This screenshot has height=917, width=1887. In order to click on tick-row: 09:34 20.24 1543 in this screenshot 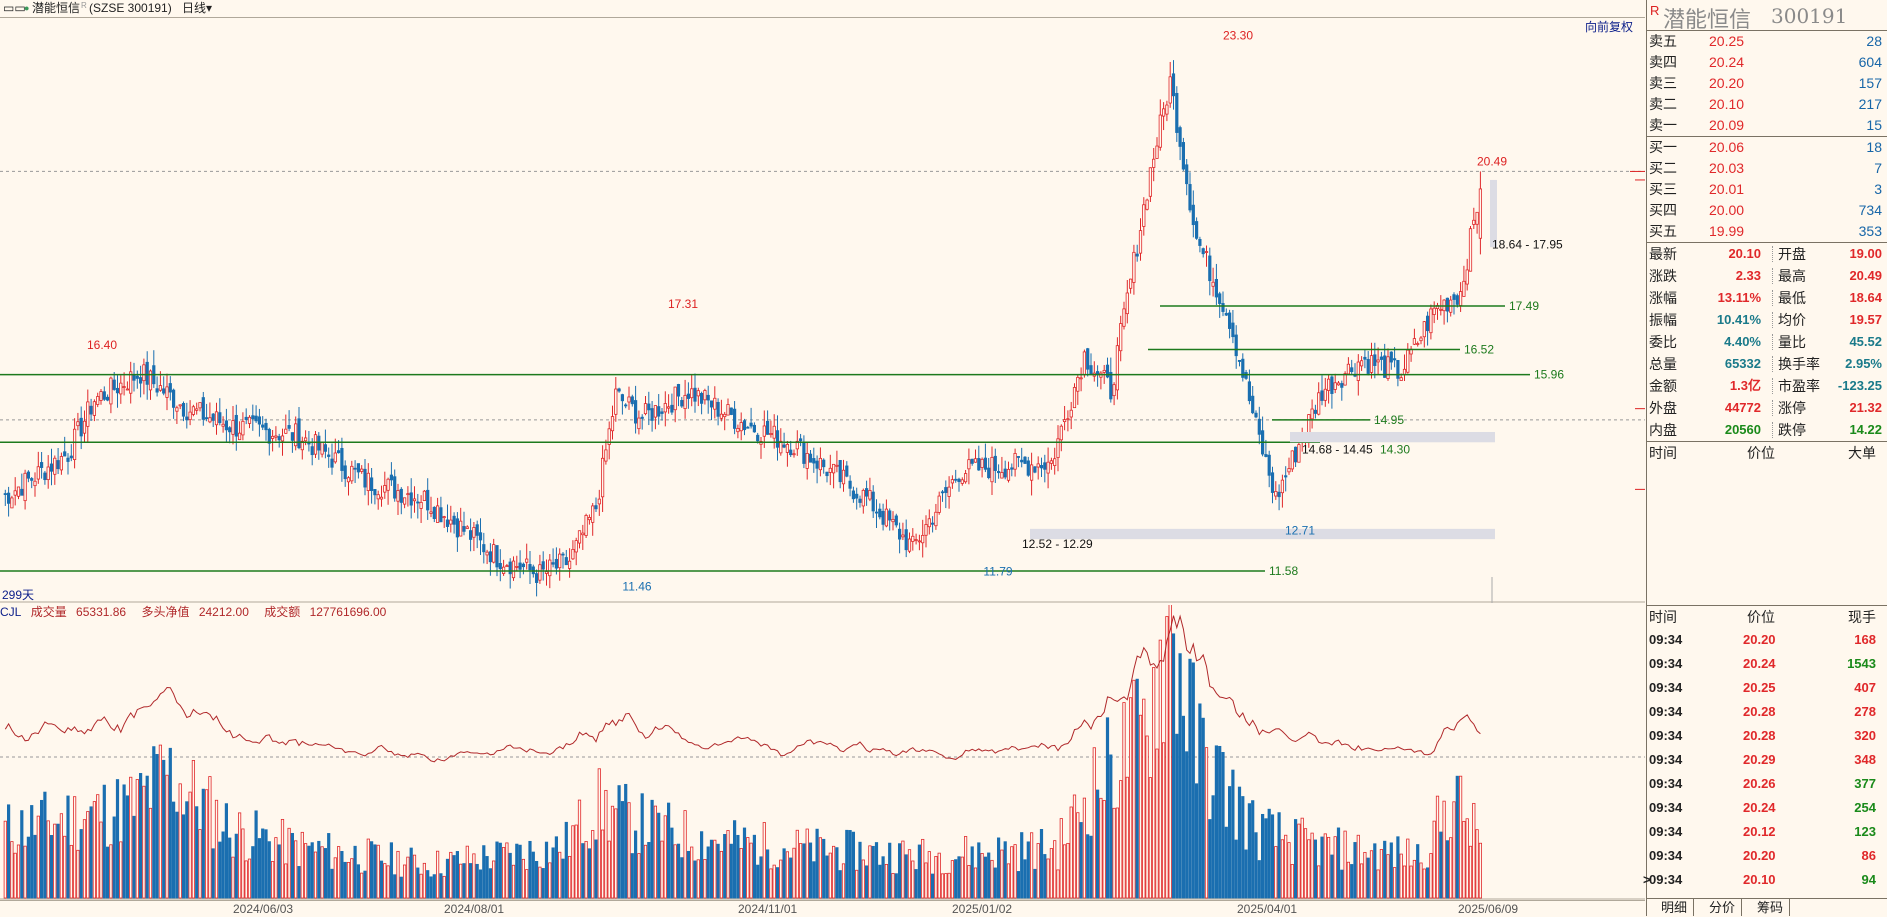, I will do `click(1767, 664)`.